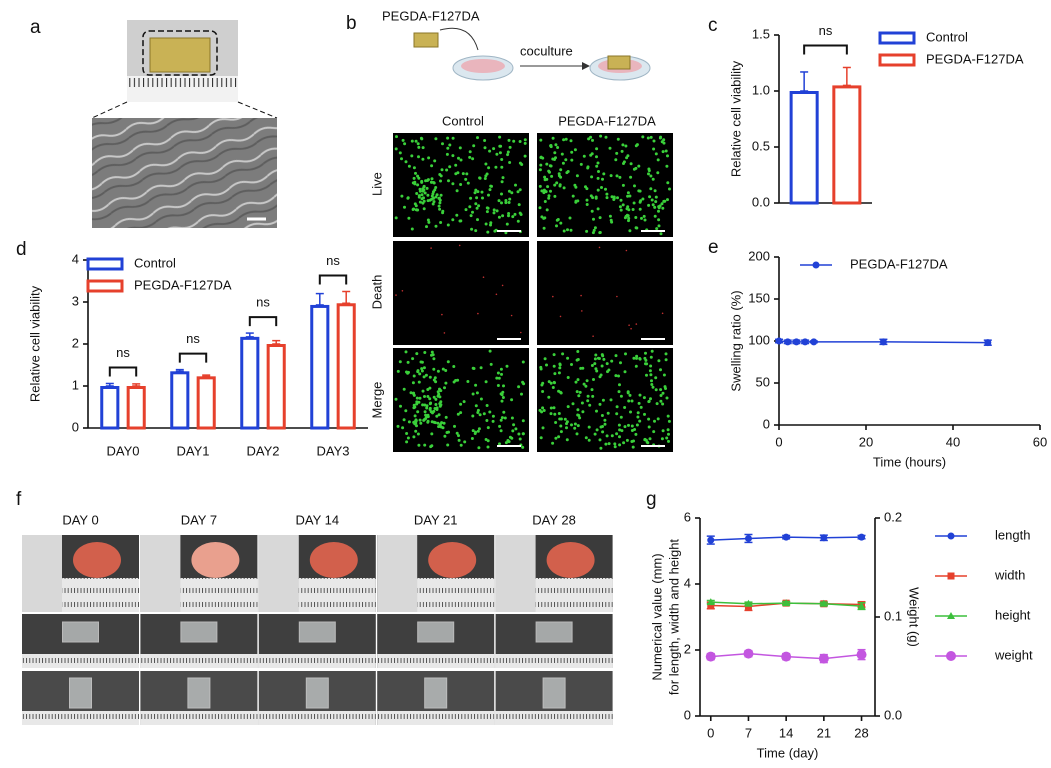 The height and width of the screenshot is (768, 1051). I want to click on column-header: PEGDA-F127DA, so click(607, 120).